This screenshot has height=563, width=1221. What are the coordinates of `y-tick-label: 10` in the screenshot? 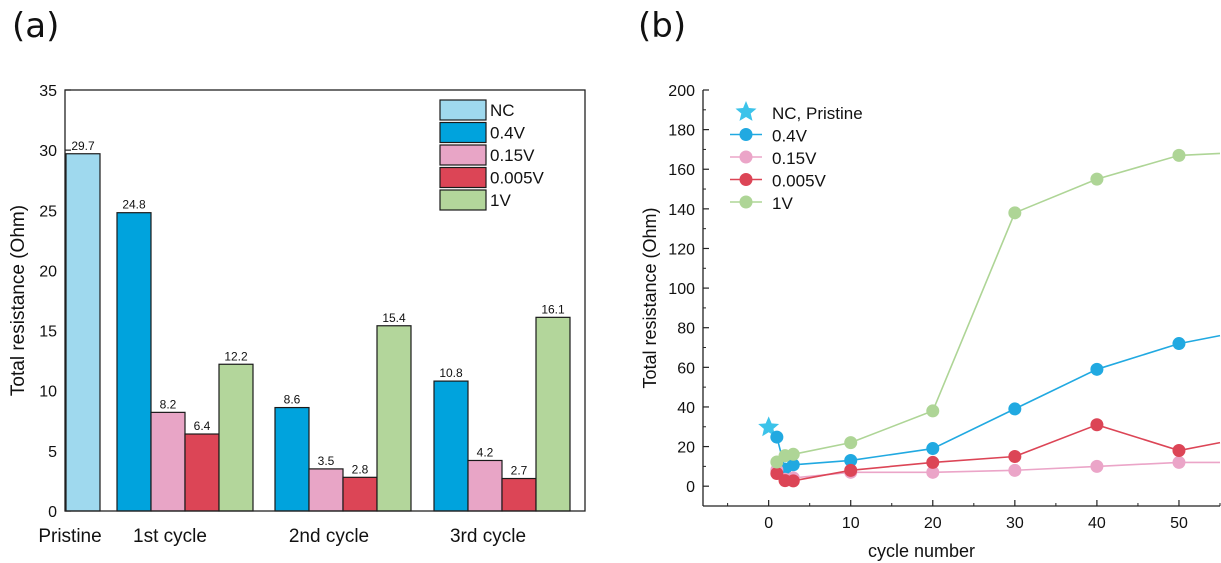 It's located at (48, 392).